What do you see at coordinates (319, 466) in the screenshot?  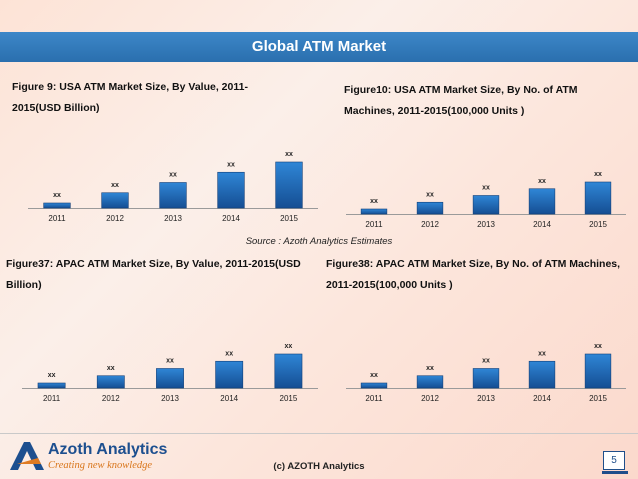 I see `copyright: (c) AZOTH Analytics` at bounding box center [319, 466].